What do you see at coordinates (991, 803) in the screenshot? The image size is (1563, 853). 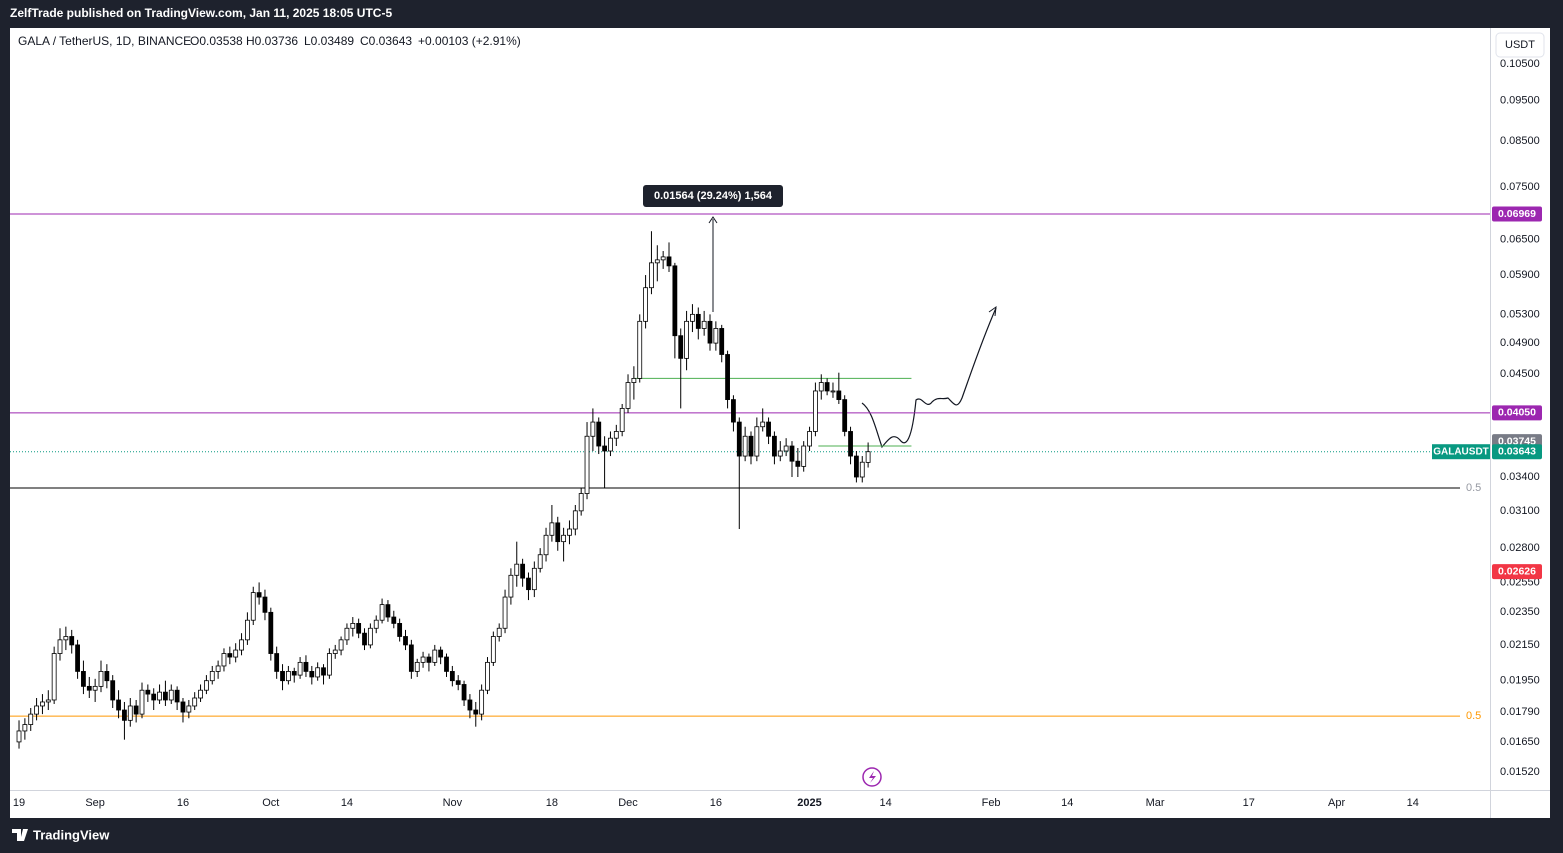 I see `x-tick-label: Feb` at bounding box center [991, 803].